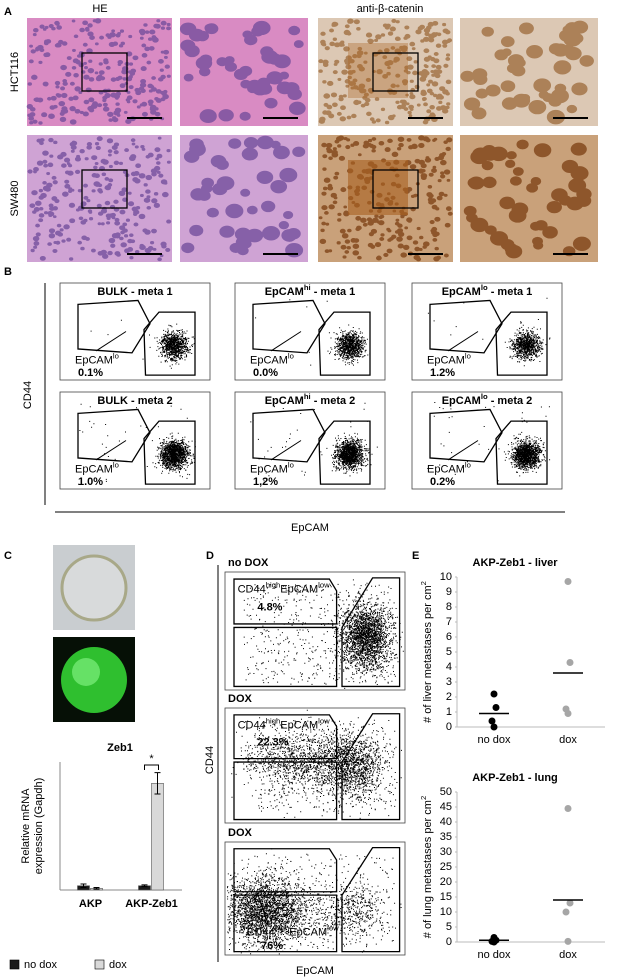  Describe the element at coordinates (333, 401) in the screenshot. I see `plot-title-part: - meta 2` at that location.